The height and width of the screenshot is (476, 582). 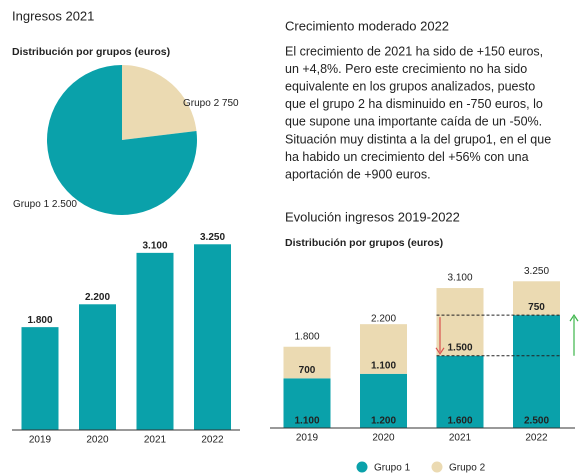 I want to click on total-label: 2.200, so click(x=383, y=318).